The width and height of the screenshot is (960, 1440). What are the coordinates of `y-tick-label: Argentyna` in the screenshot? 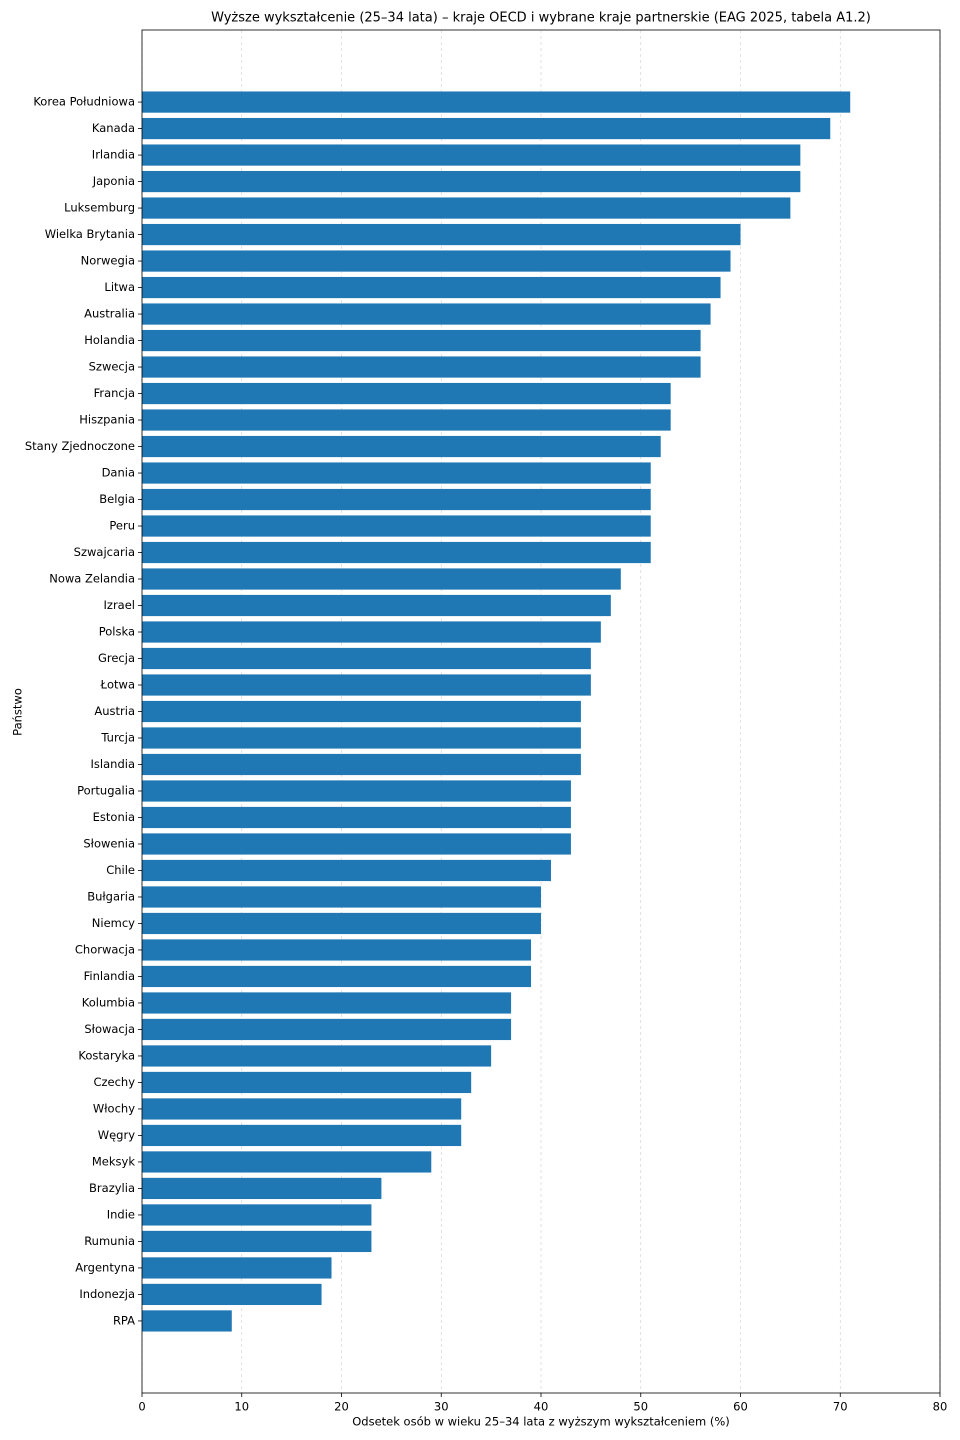 It's located at (105, 1267).